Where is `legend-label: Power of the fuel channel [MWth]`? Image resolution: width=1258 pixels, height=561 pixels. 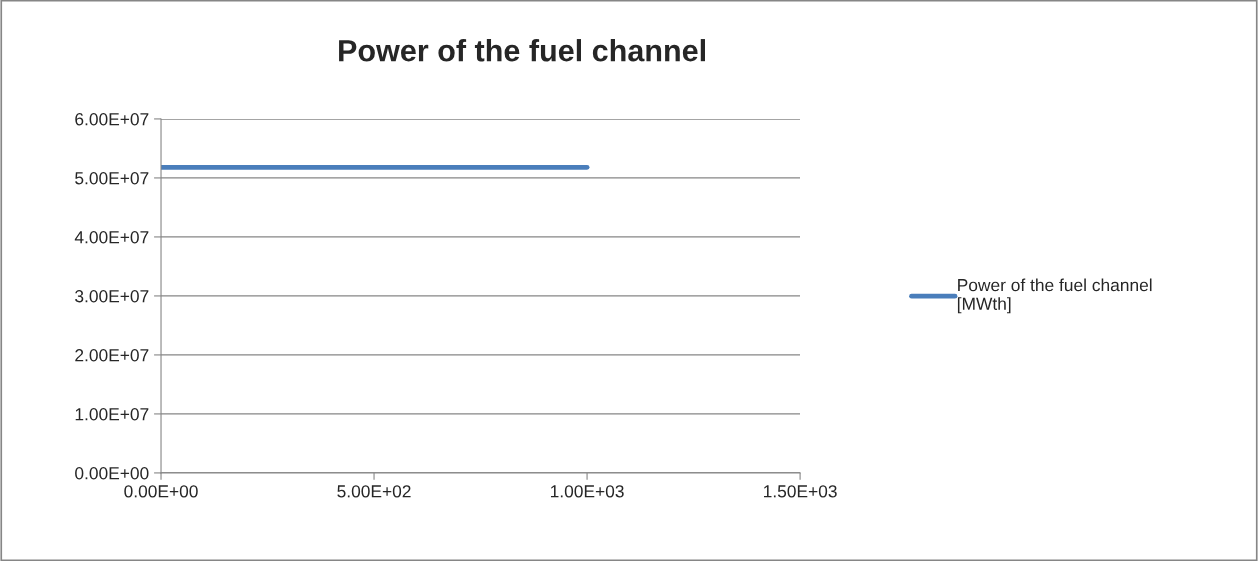
legend-label: Power of the fuel channel [MWth] is located at coordinates (1054, 296).